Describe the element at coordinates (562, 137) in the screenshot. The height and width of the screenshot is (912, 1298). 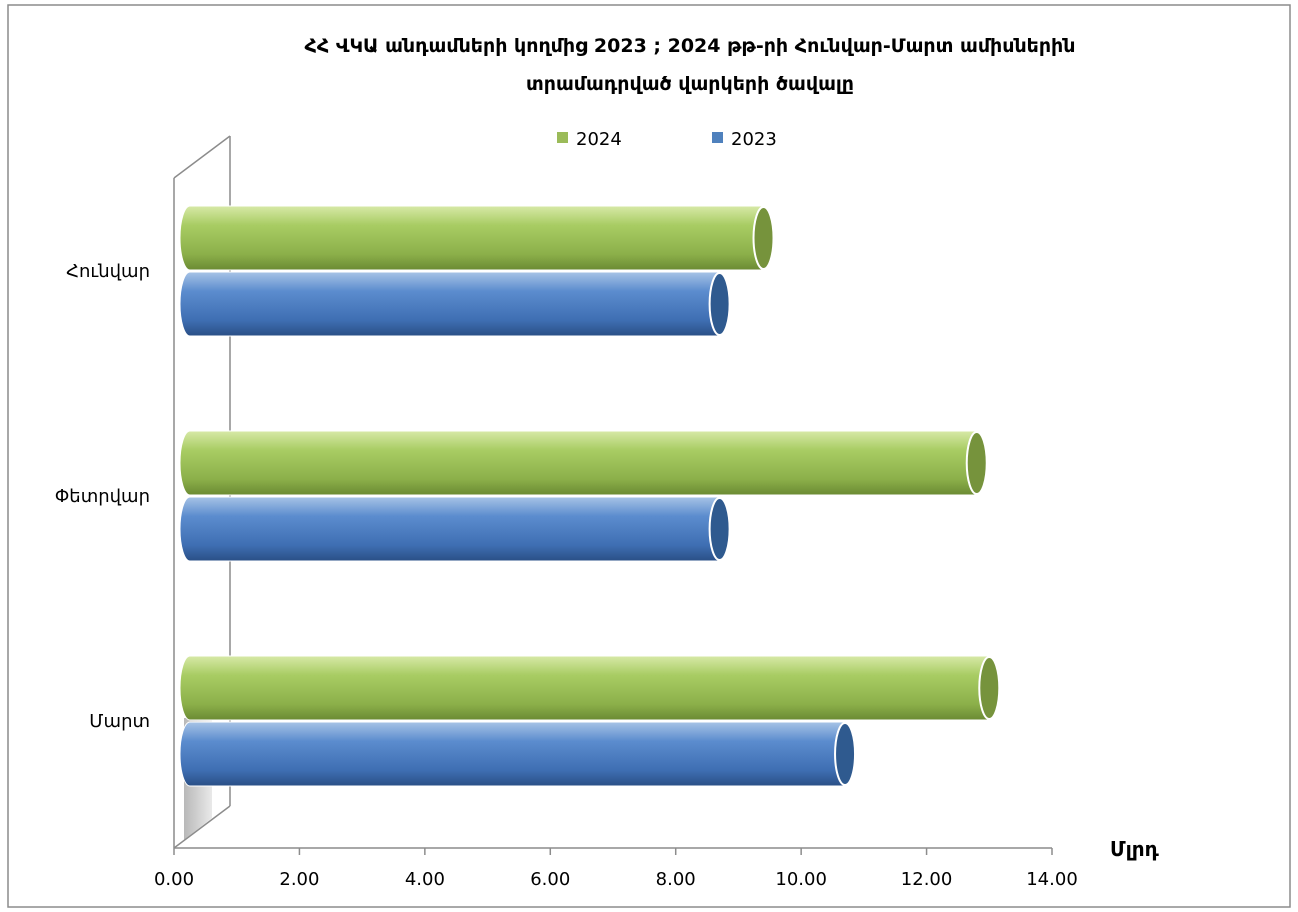
I see `legend-swatch-2024` at that location.